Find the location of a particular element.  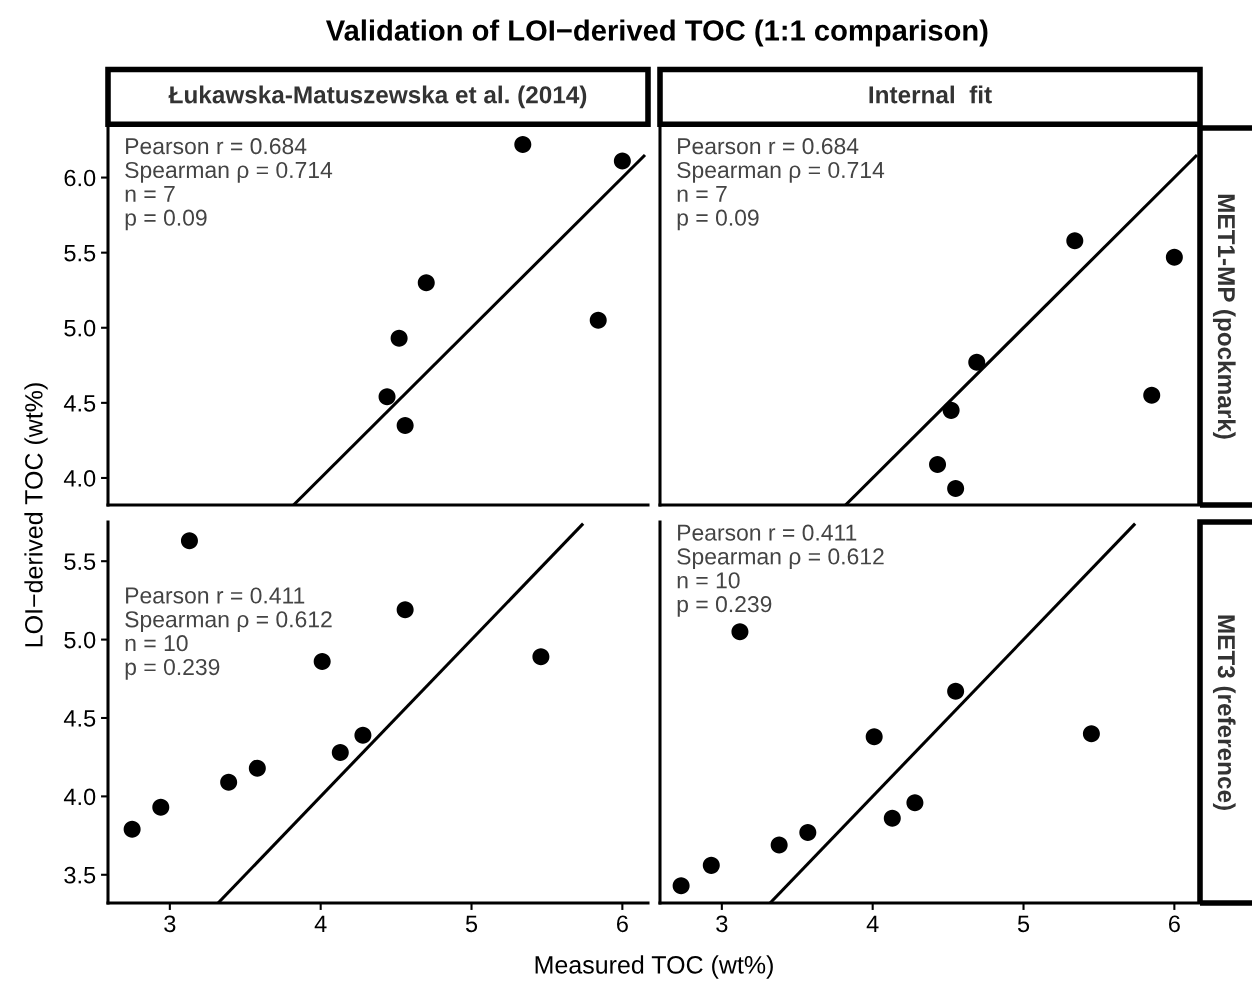

y-tick-label: 6.0 is located at coordinates (80, 178).